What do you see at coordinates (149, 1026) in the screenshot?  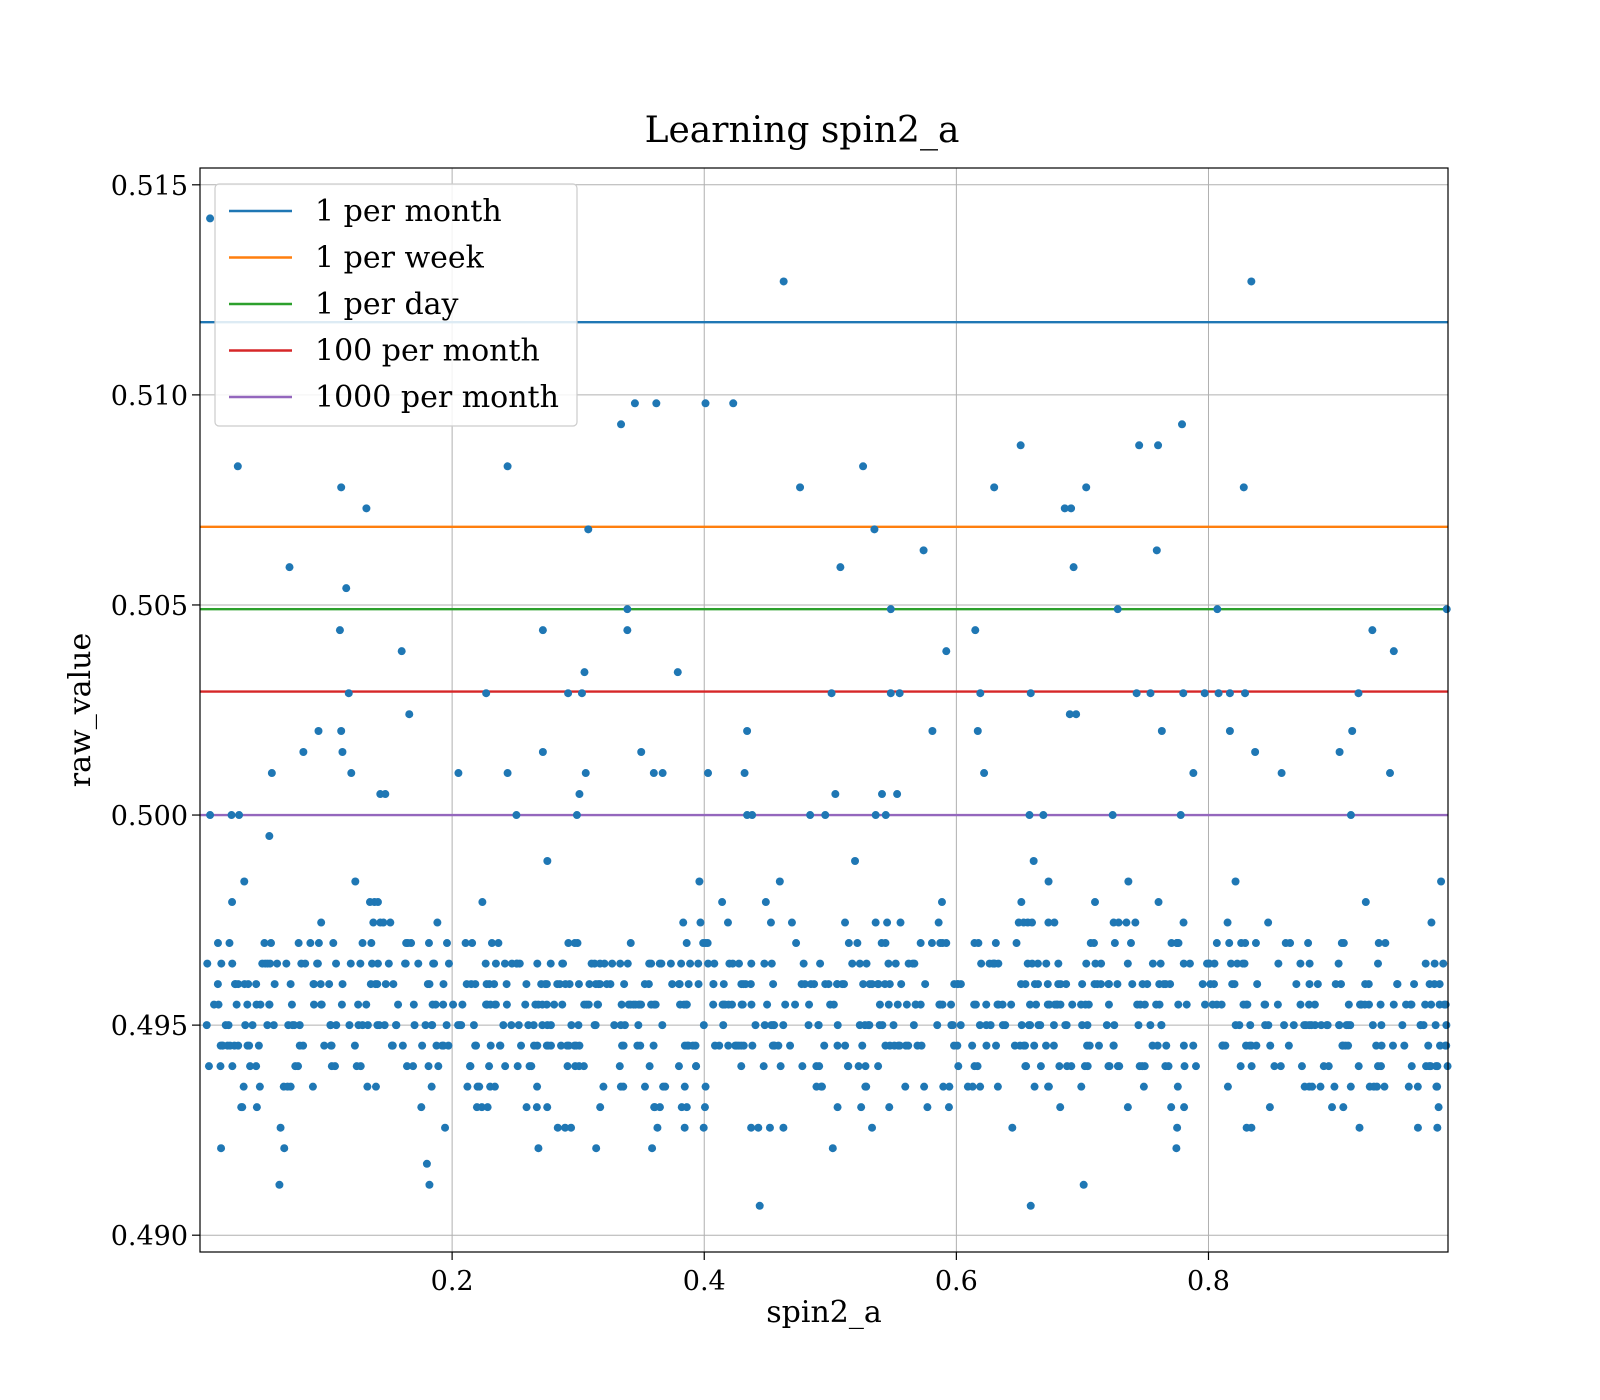 I see `y-tick-label: 0.495` at bounding box center [149, 1026].